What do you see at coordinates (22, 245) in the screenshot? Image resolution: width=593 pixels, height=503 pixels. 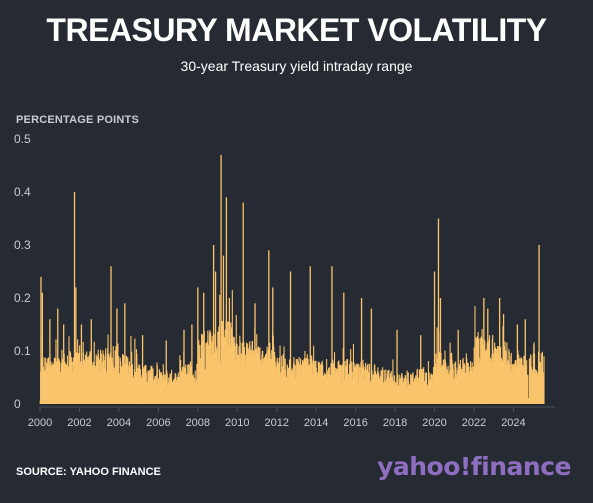 I see `y-tick-label: 0.3` at bounding box center [22, 245].